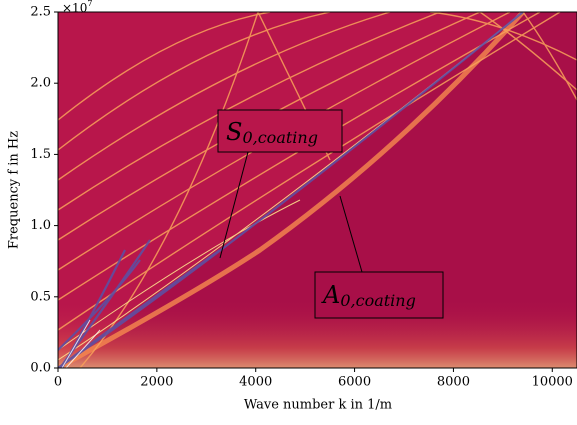  I want to click on y-offset: ×10⁷, so click(77, 7).